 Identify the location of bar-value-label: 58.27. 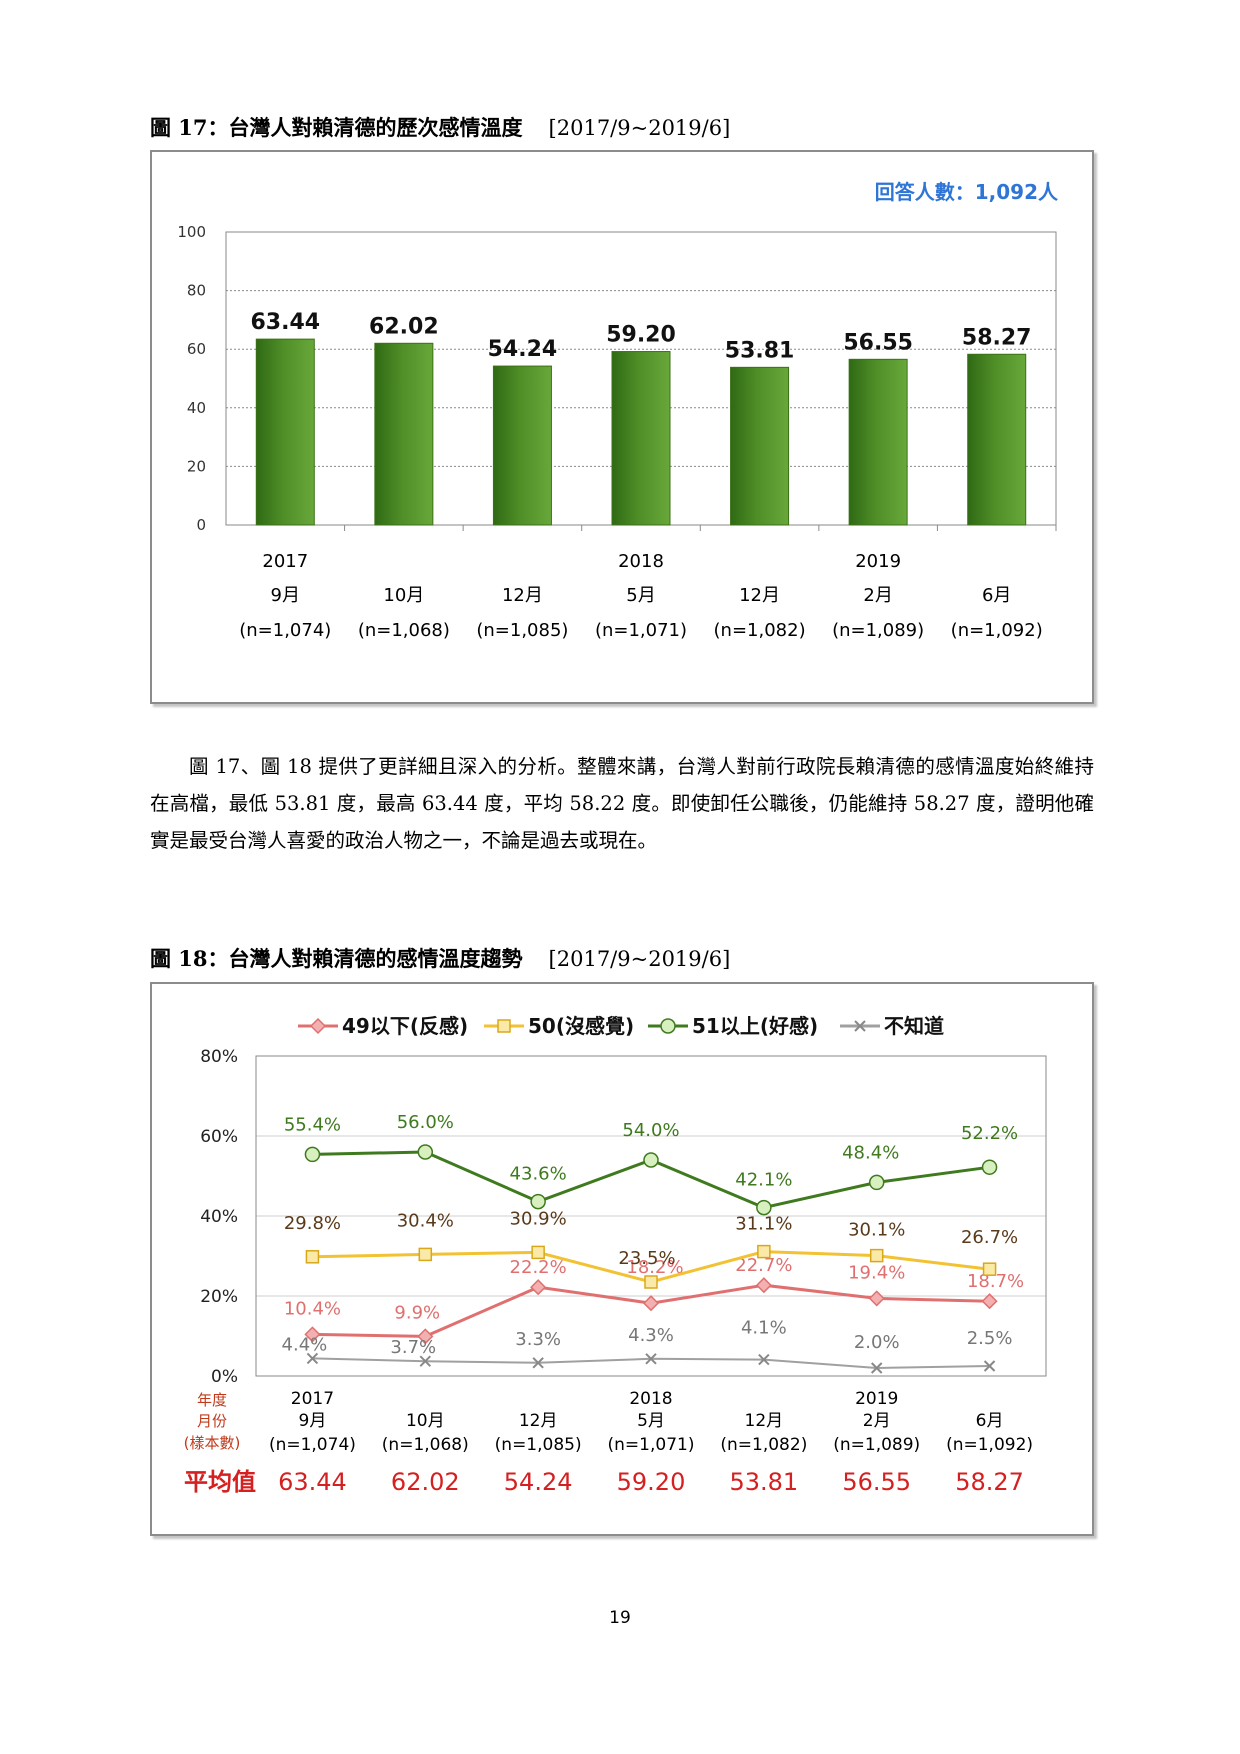
(997, 337).